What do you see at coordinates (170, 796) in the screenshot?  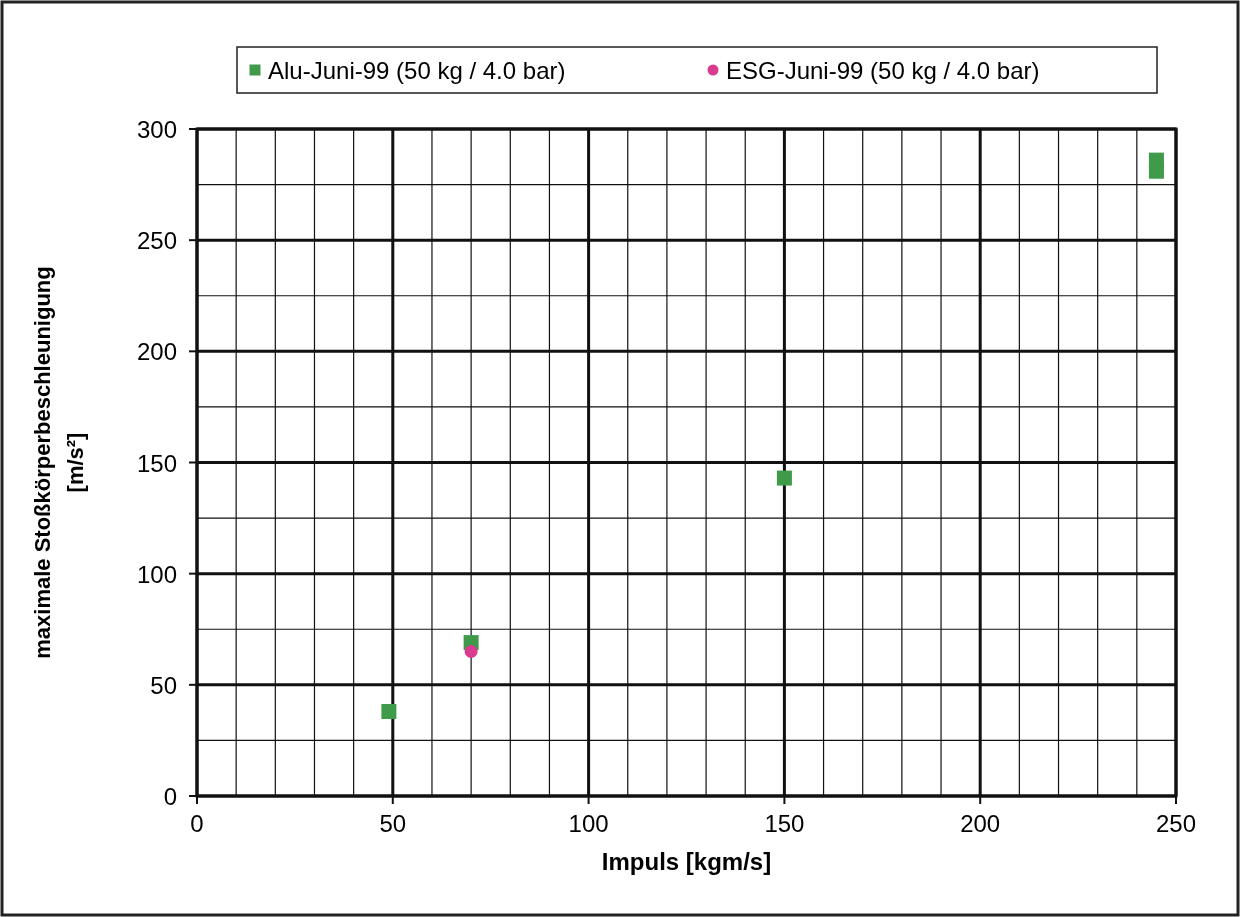 I see `y-tick-label: 0` at bounding box center [170, 796].